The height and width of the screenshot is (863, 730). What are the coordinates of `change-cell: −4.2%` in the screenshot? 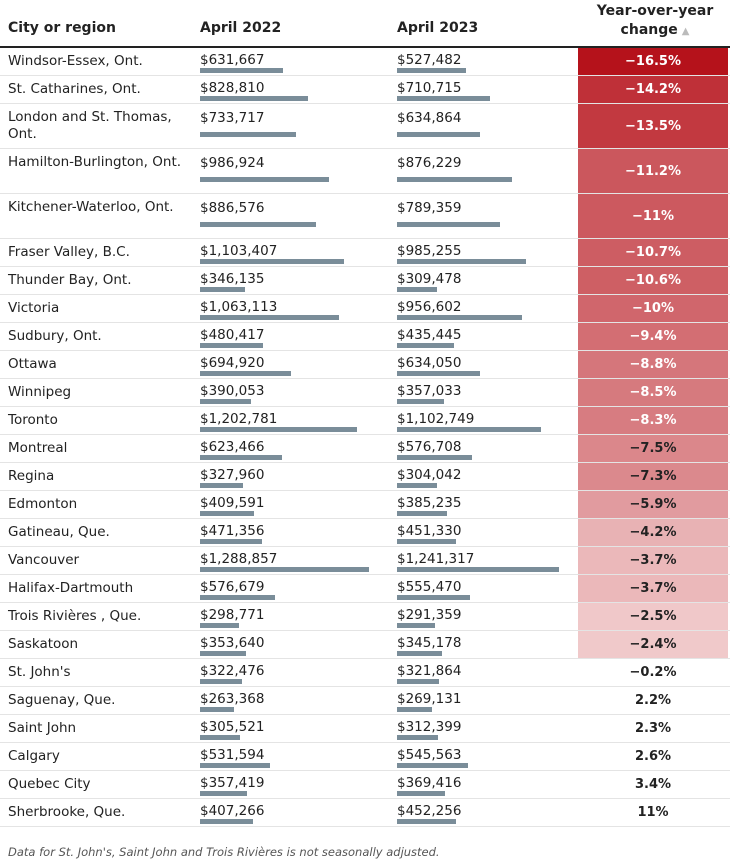 It's located at (653, 532).